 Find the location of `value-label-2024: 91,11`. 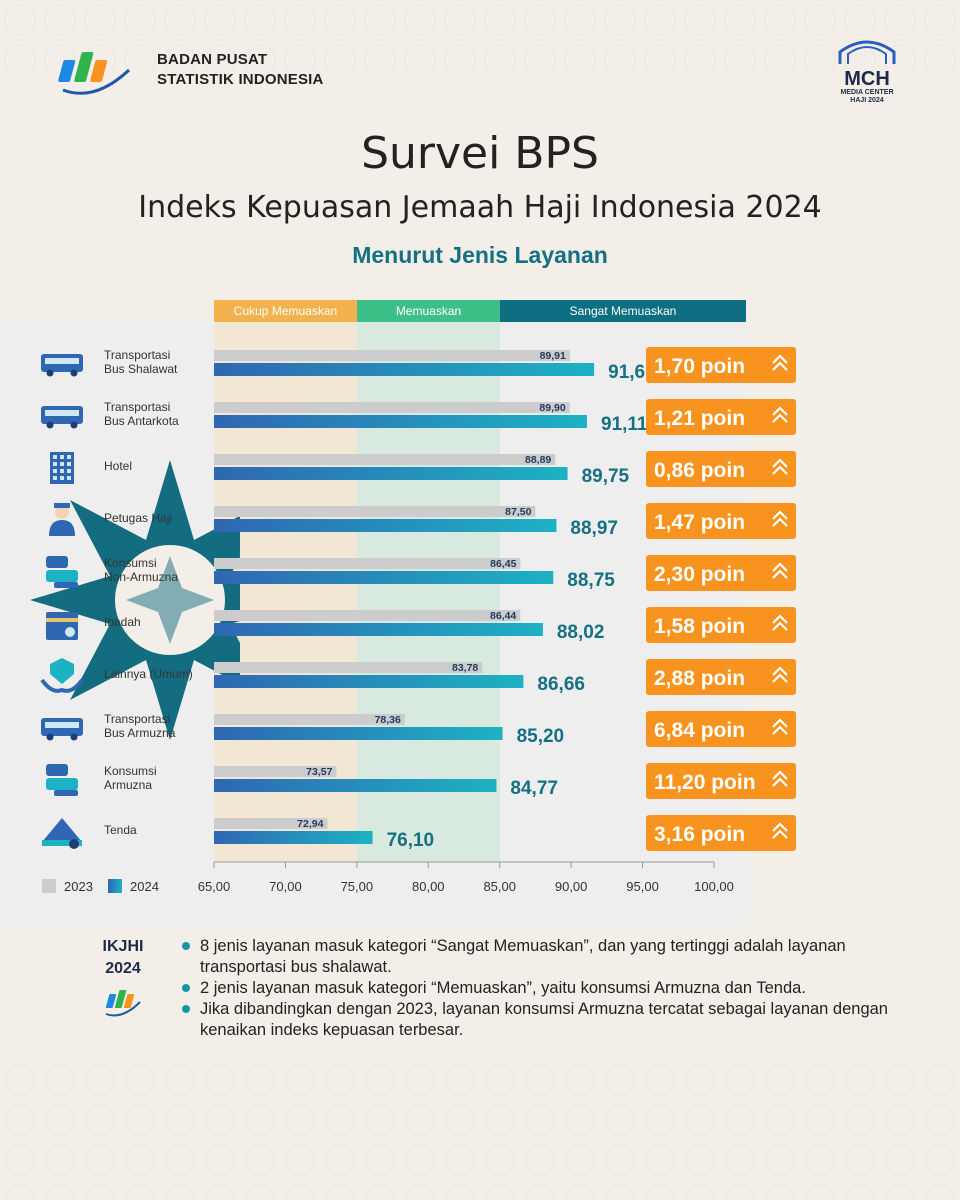

value-label-2024: 91,11 is located at coordinates (624, 424).